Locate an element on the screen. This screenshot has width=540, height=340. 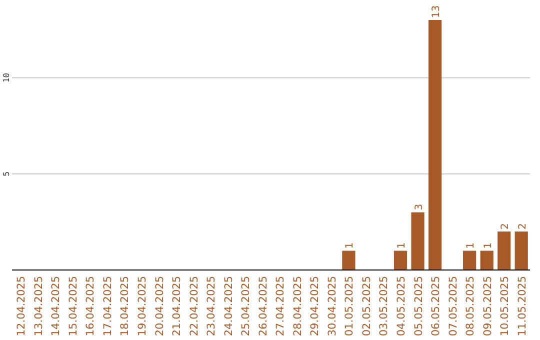
x-tick-label: 26.04.2025 is located at coordinates (263, 306).